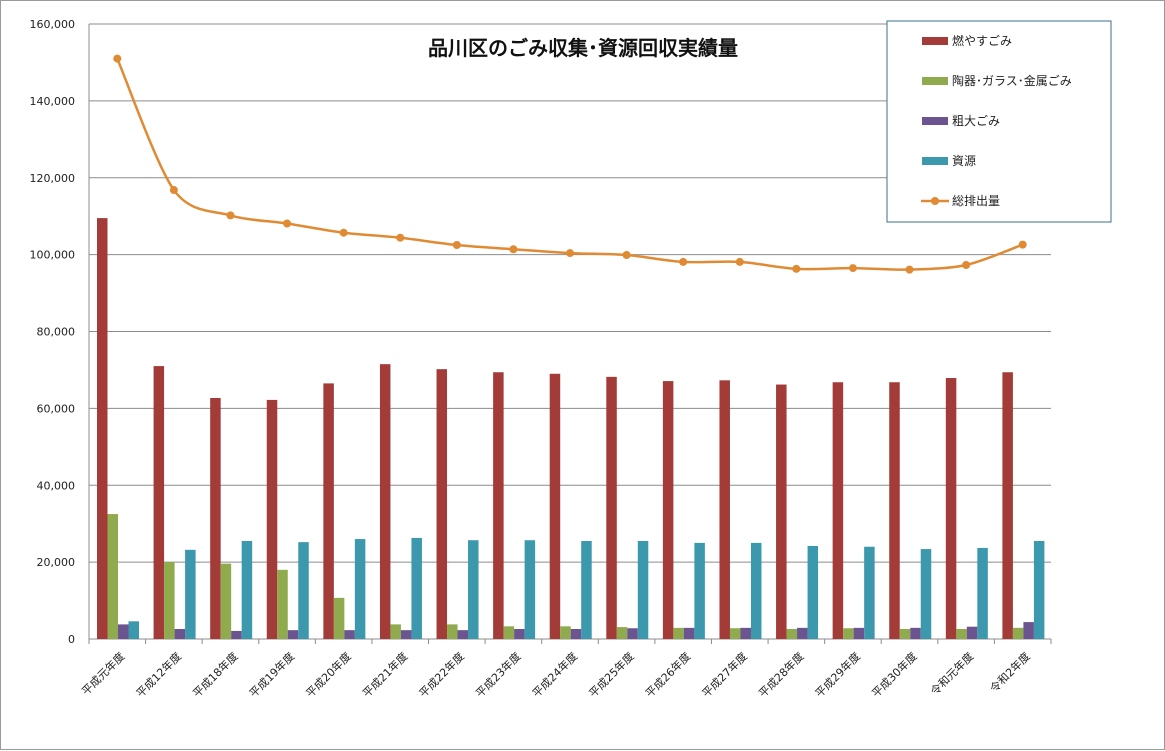  I want to click on x-tick-label: 平成21年度, so click(384, 674).